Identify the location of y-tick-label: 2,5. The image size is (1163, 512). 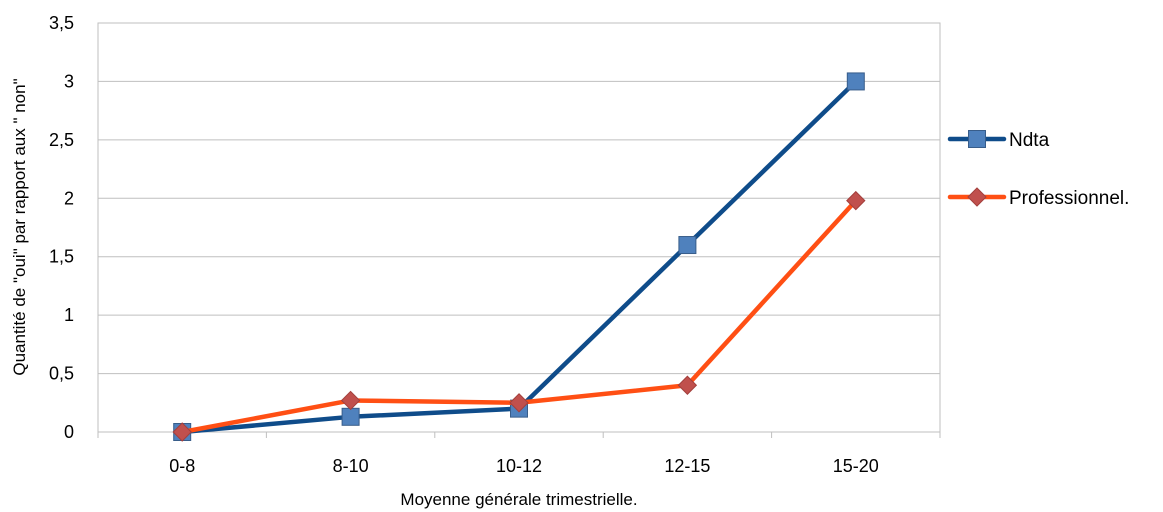
(61, 140).